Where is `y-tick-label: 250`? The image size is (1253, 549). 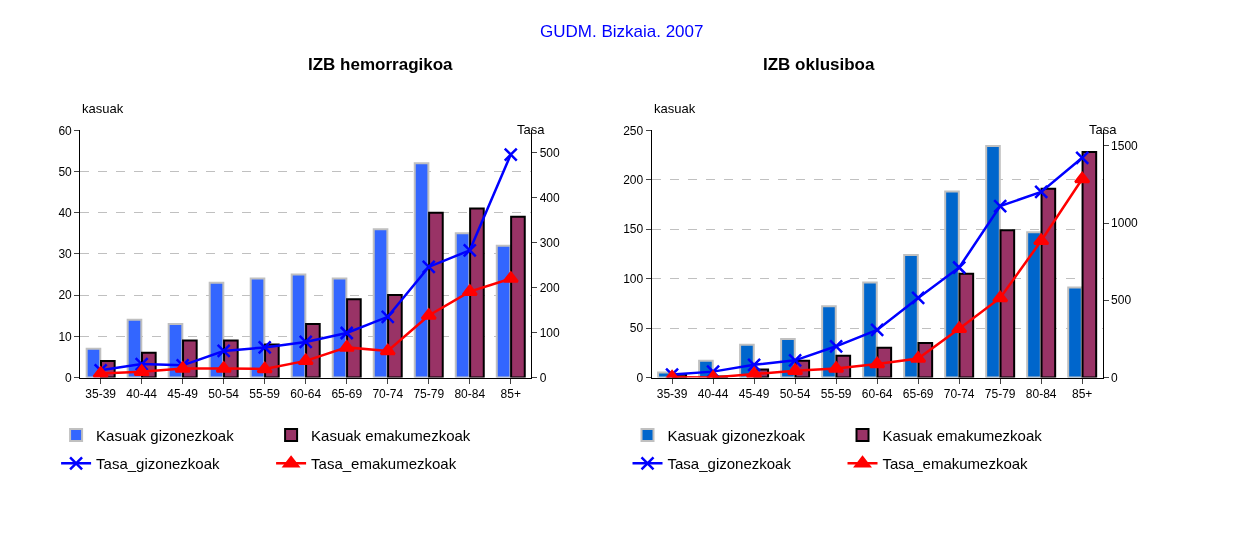 y-tick-label: 250 is located at coordinates (633, 130).